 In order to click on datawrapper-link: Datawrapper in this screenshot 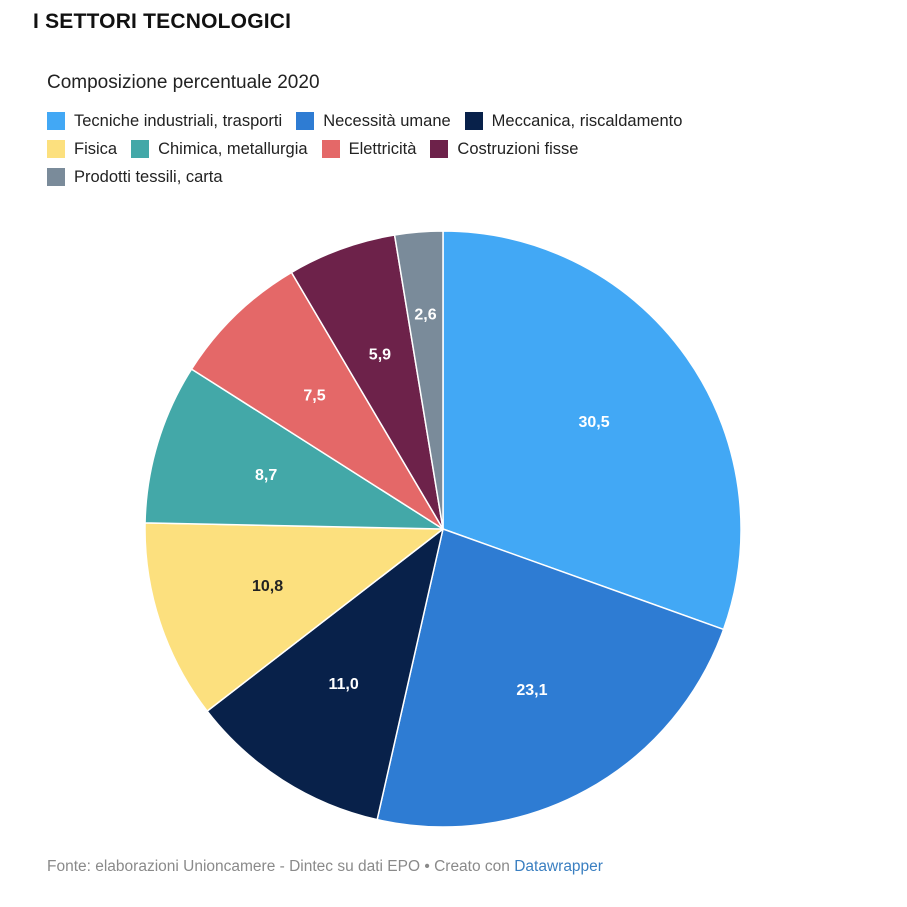, I will do `click(558, 866)`.